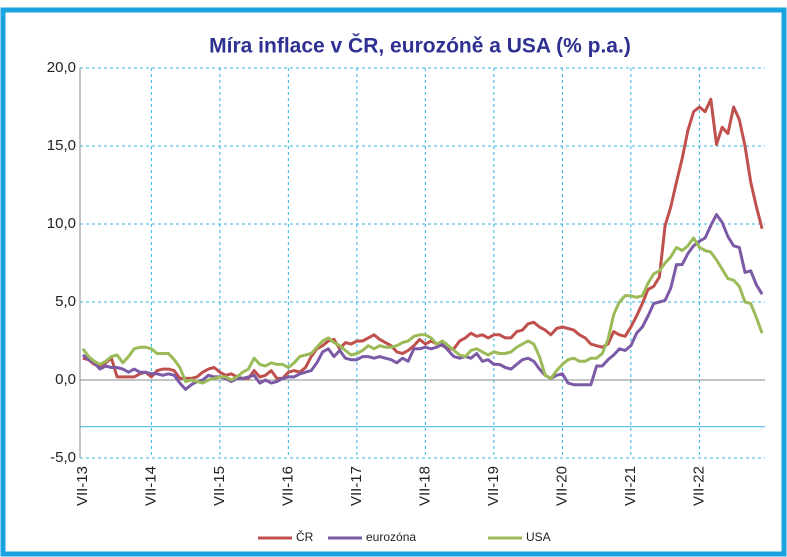 Image resolution: width=787 pixels, height=557 pixels. What do you see at coordinates (61, 67) in the screenshot?
I see `y-tick-label: 20,0` at bounding box center [61, 67].